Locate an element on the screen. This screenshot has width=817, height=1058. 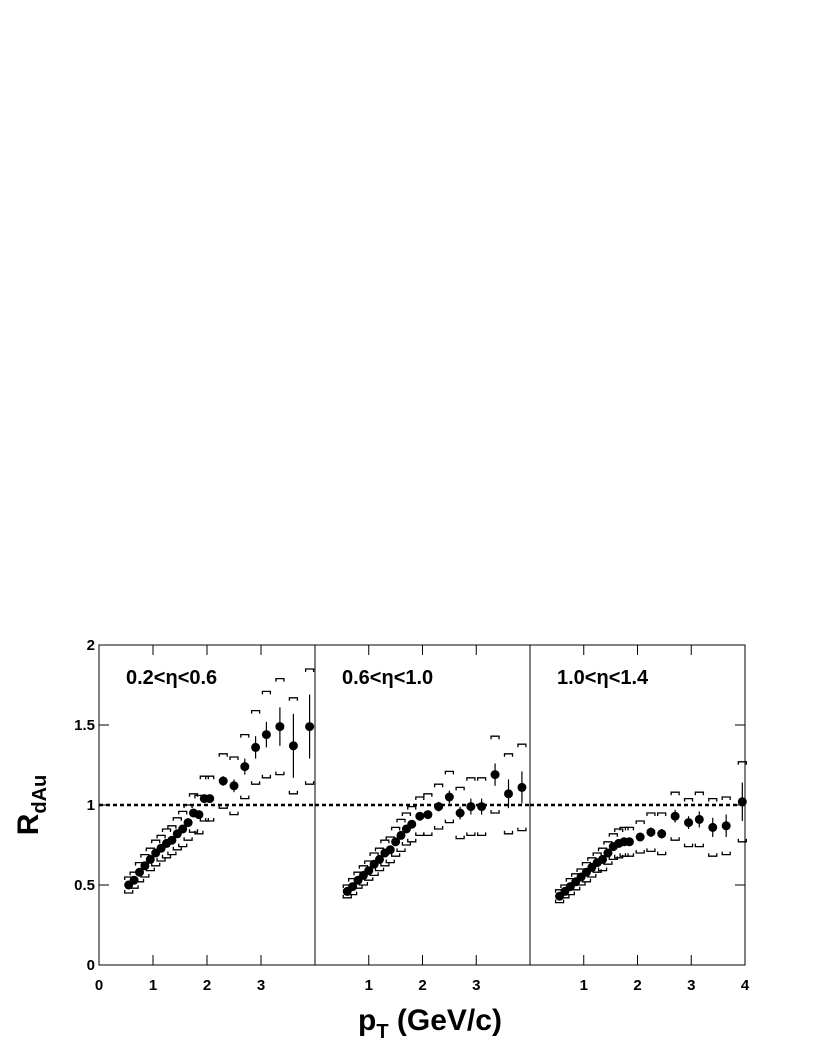
panel-annotation: 0.2<η<0.6 is located at coordinates (171, 678).